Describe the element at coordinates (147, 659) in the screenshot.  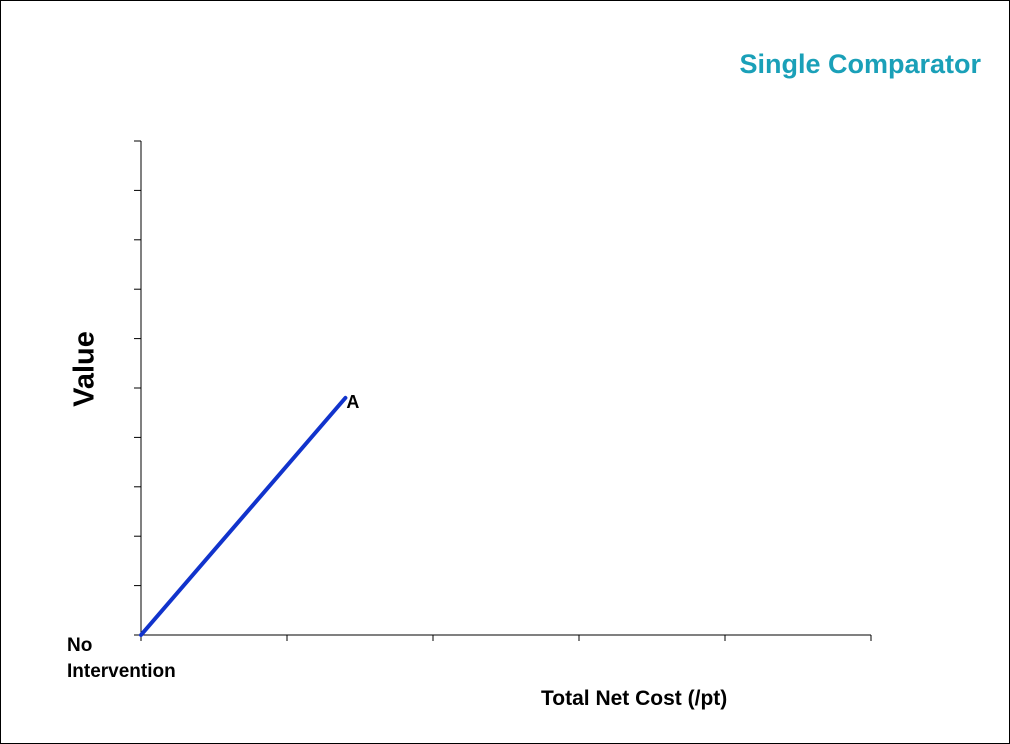
I see `origin-label: No Intervention` at that location.